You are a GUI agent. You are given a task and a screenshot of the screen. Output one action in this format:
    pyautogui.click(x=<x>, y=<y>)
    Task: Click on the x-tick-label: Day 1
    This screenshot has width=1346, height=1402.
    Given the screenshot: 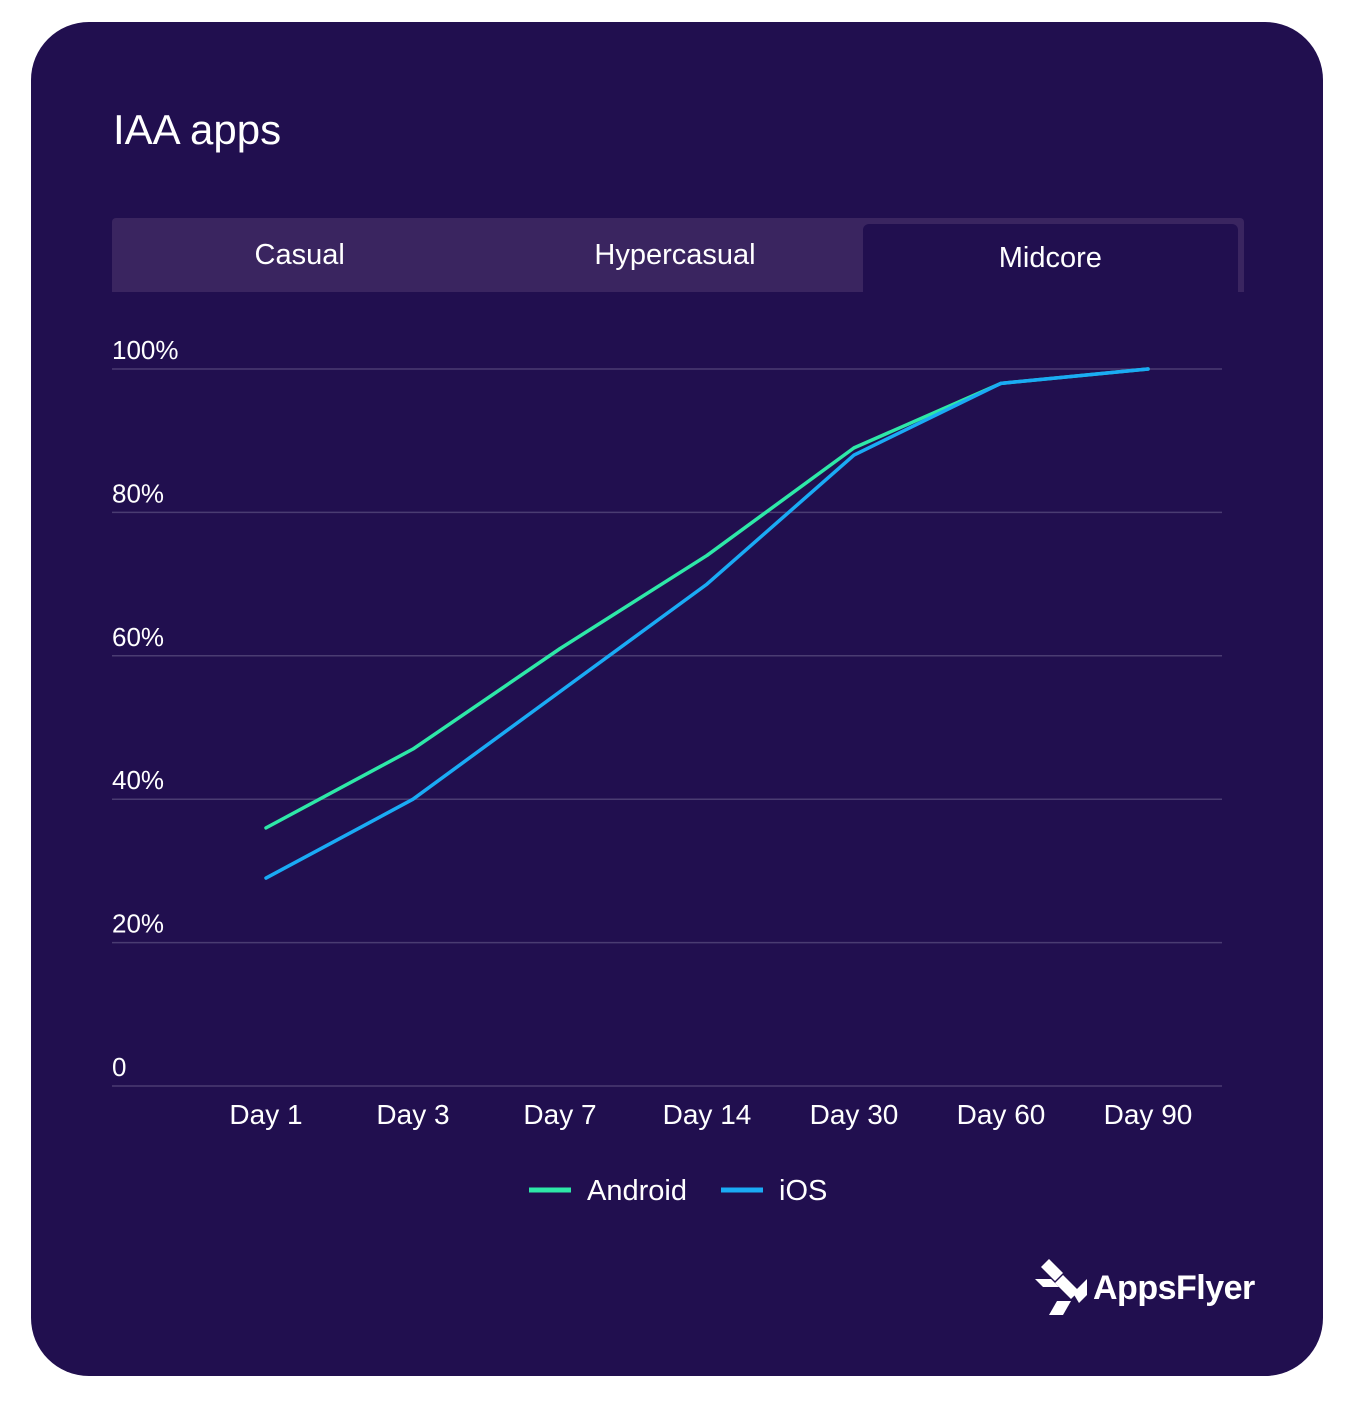 What is the action you would take?
    pyautogui.click(x=265, y=1114)
    